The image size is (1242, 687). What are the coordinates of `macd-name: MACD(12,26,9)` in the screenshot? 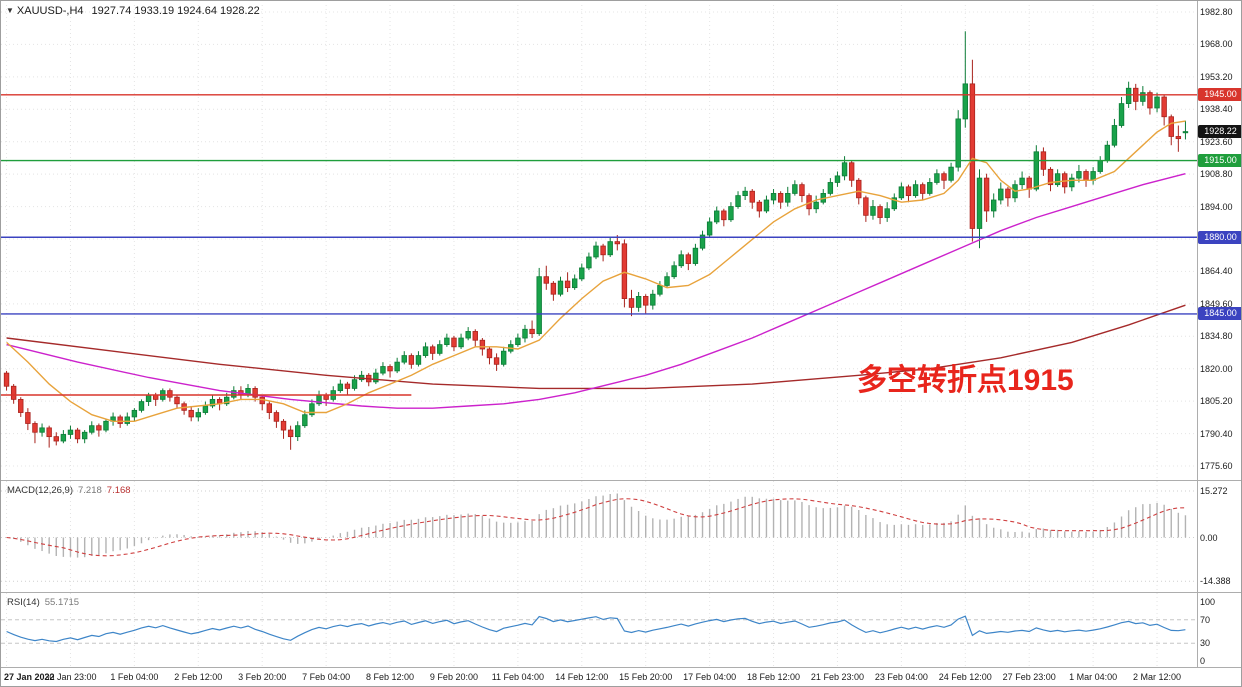 It's located at (40, 490).